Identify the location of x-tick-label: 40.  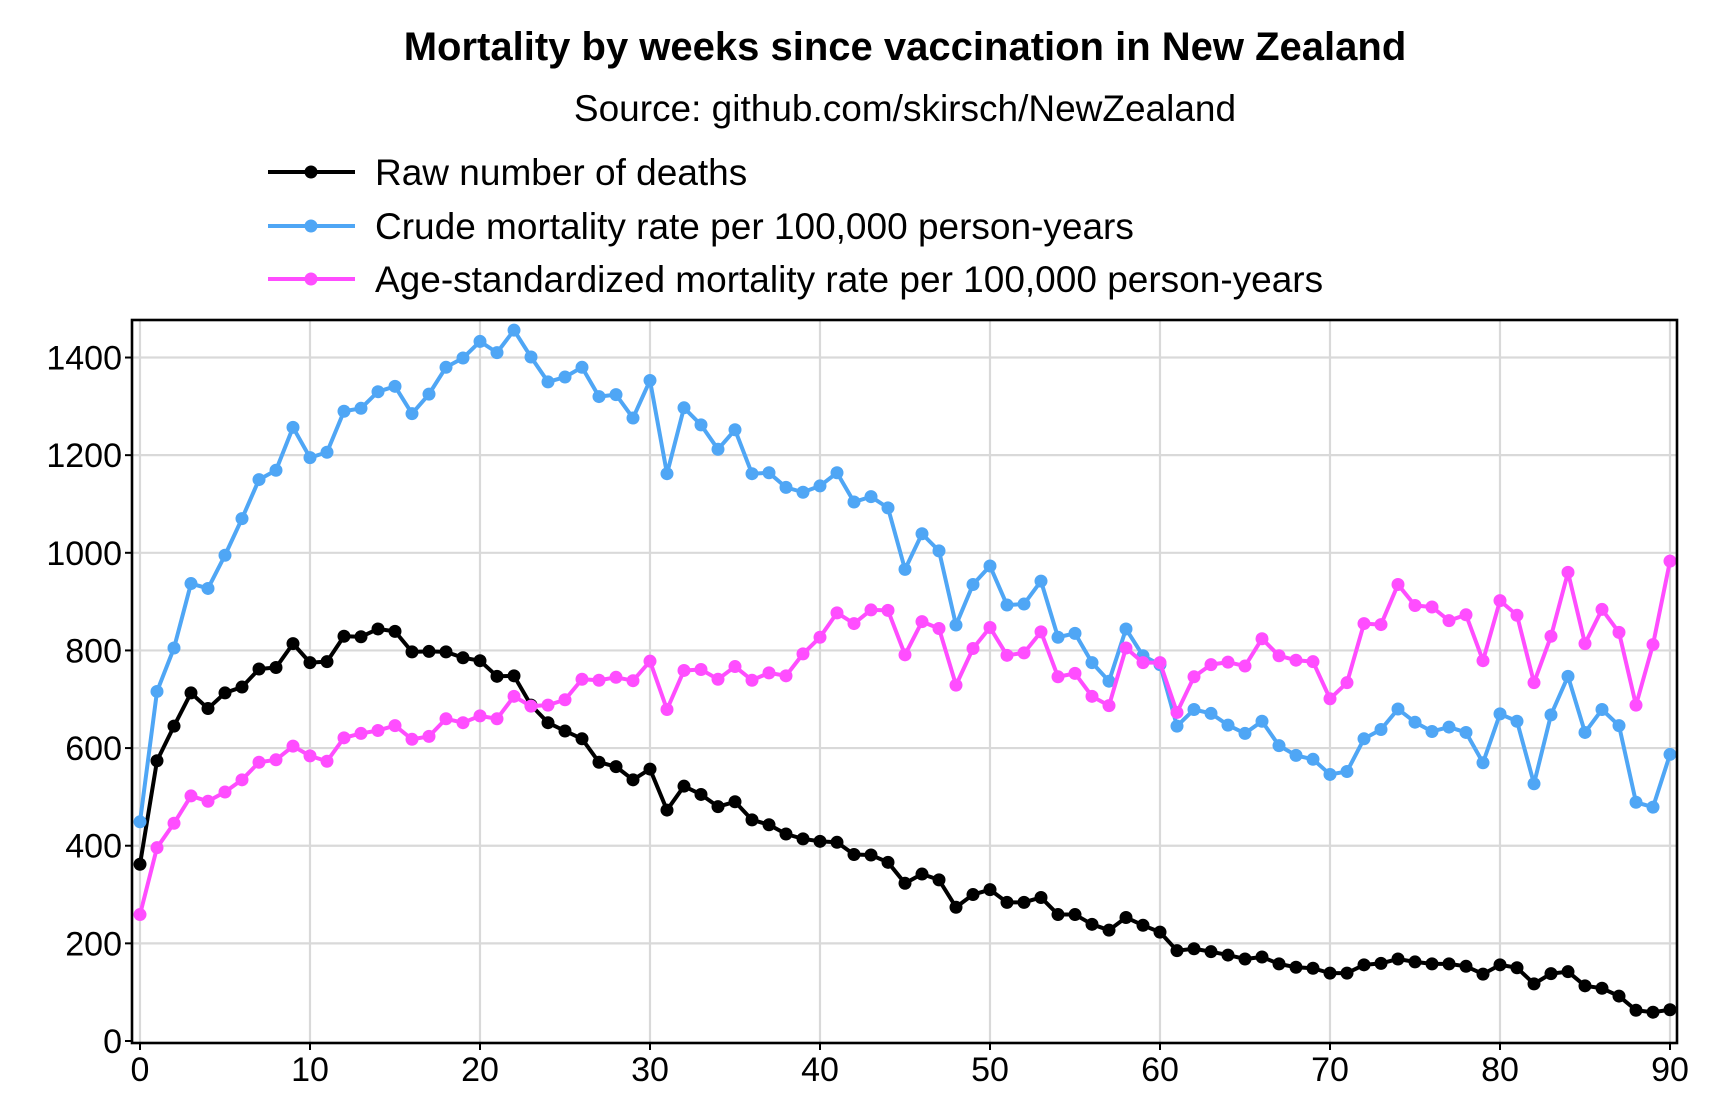
(820, 1070).